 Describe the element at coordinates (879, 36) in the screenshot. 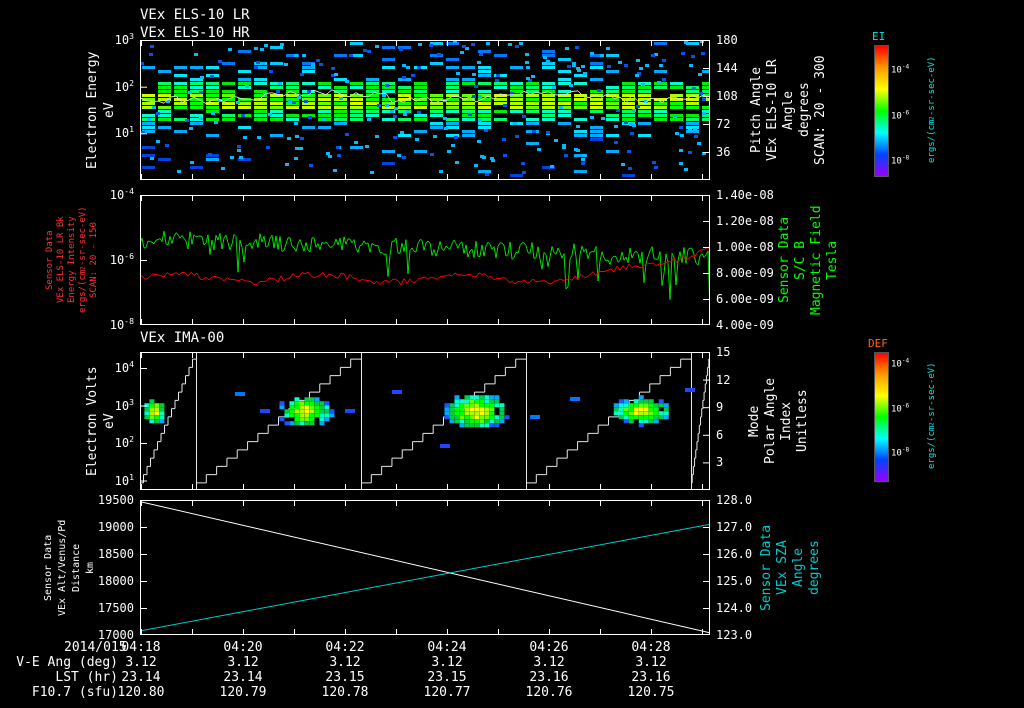

I see `ei-colorbar-title: EI` at that location.